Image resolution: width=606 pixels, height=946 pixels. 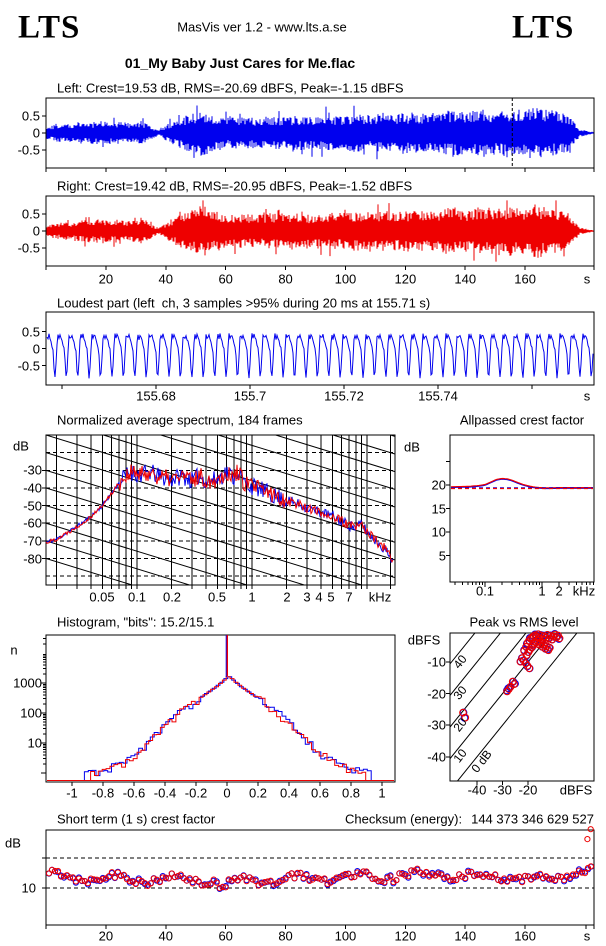 I want to click on right-waveform-path, so click(x=320, y=231).